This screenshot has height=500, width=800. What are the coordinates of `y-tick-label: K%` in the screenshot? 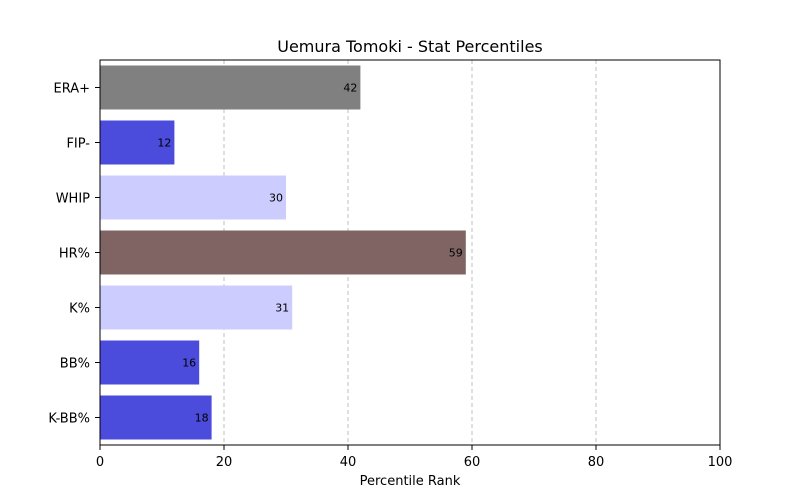 It's located at (79, 309).